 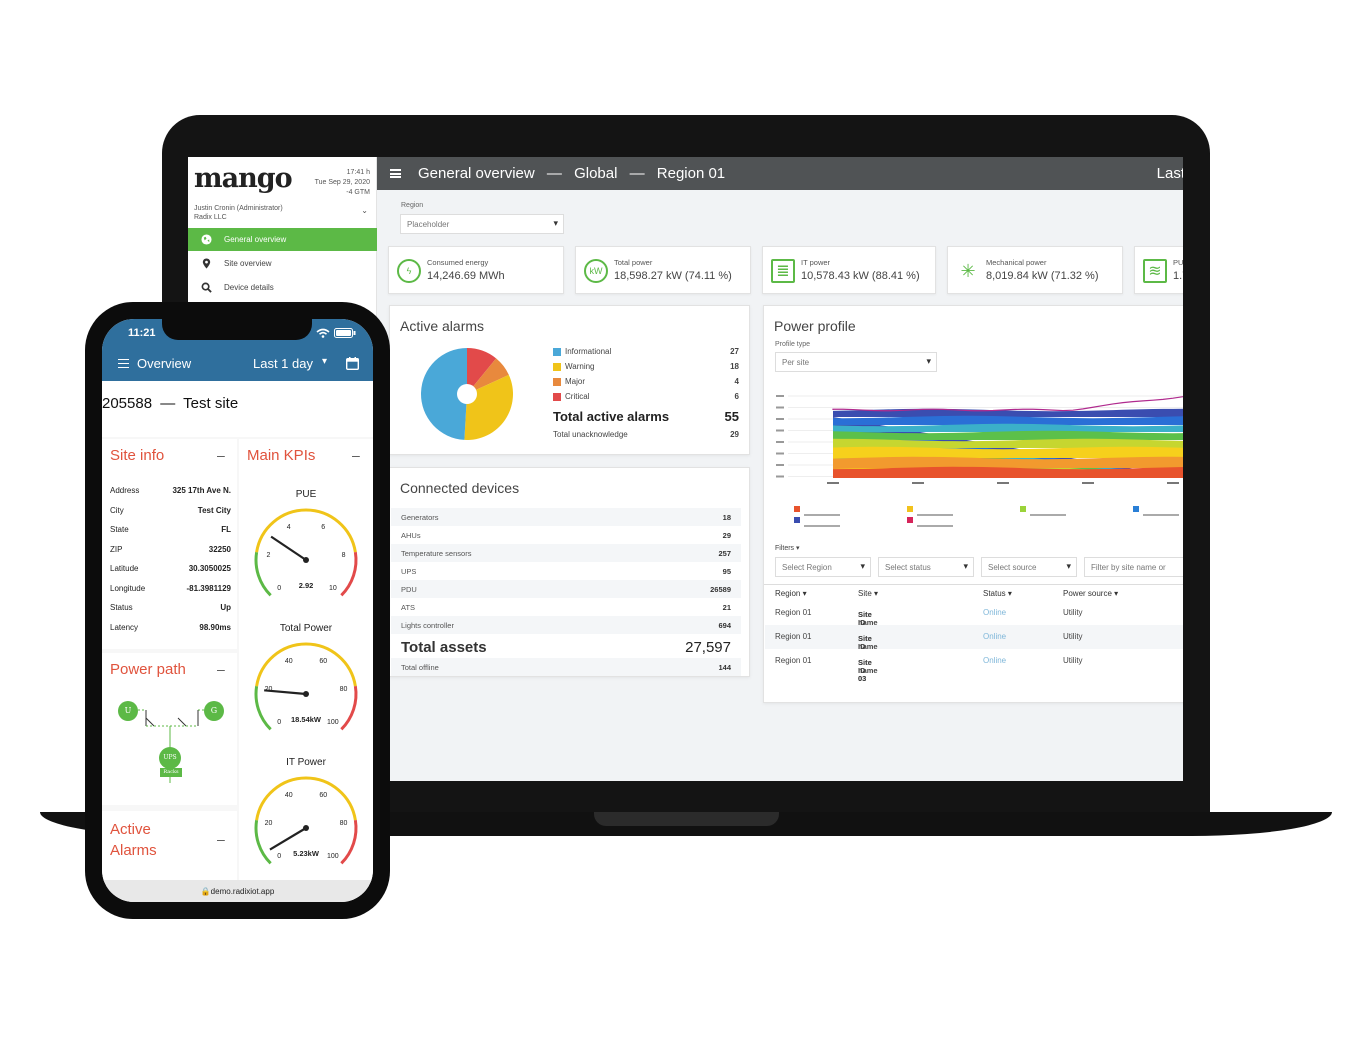 I want to click on device-row: Temperature sensors 257, so click(x=566, y=553).